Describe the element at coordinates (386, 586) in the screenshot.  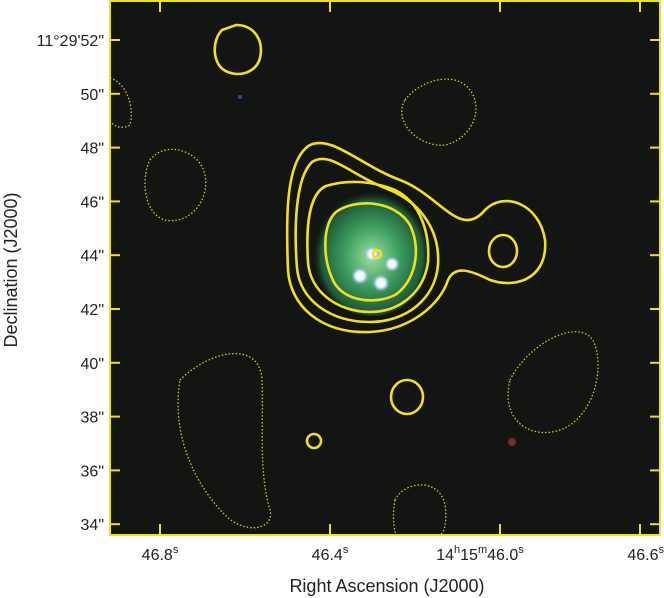
I see `x-axis-label: Right Ascension (J2000)` at that location.